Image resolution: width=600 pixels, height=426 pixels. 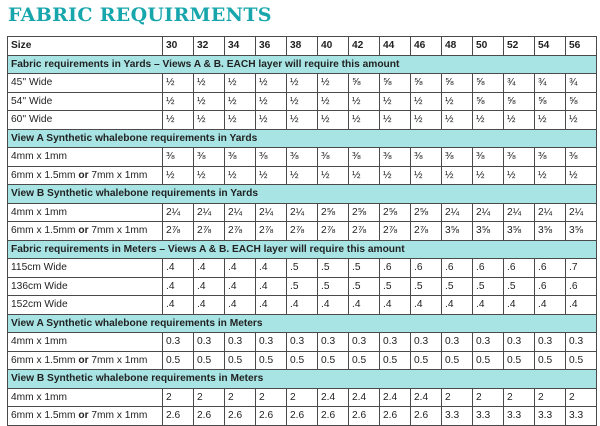 What do you see at coordinates (85, 397) in the screenshot?
I see `row-label: 4mm x 1mm` at bounding box center [85, 397].